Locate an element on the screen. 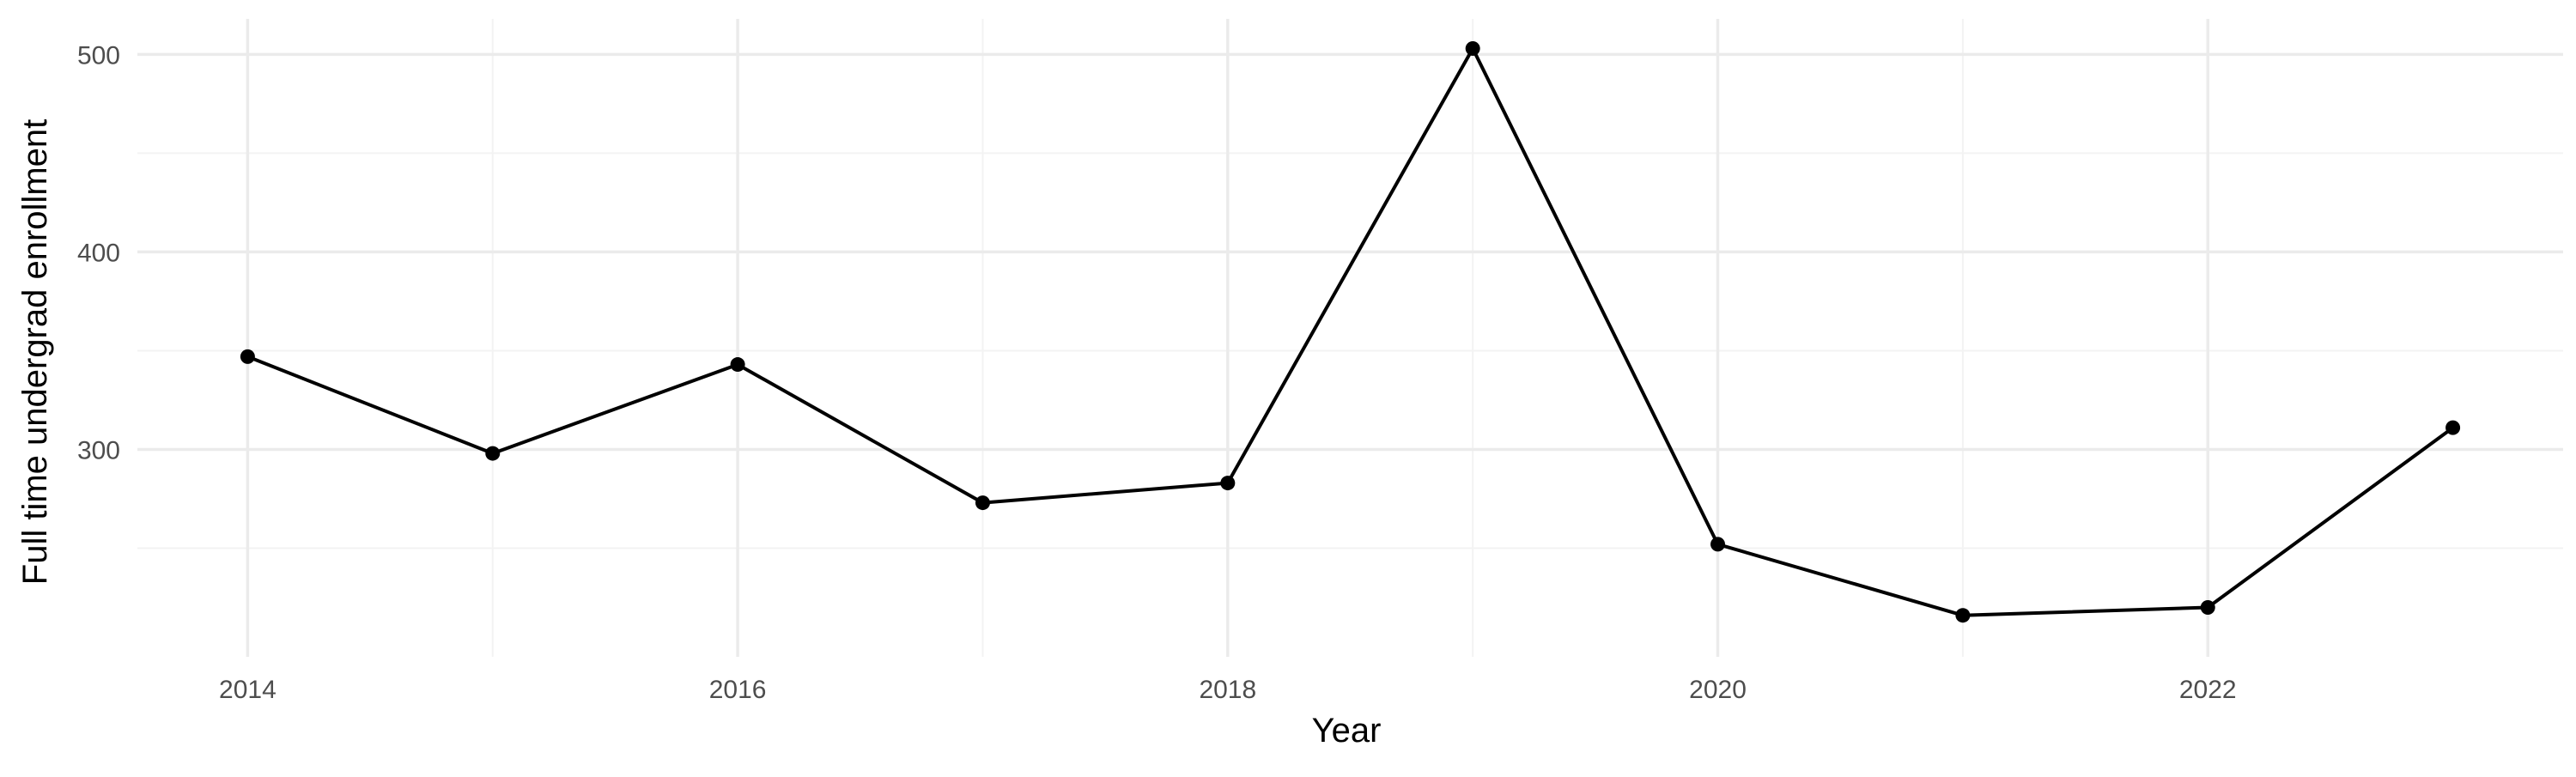  x-tick-label: 2014 is located at coordinates (248, 690).